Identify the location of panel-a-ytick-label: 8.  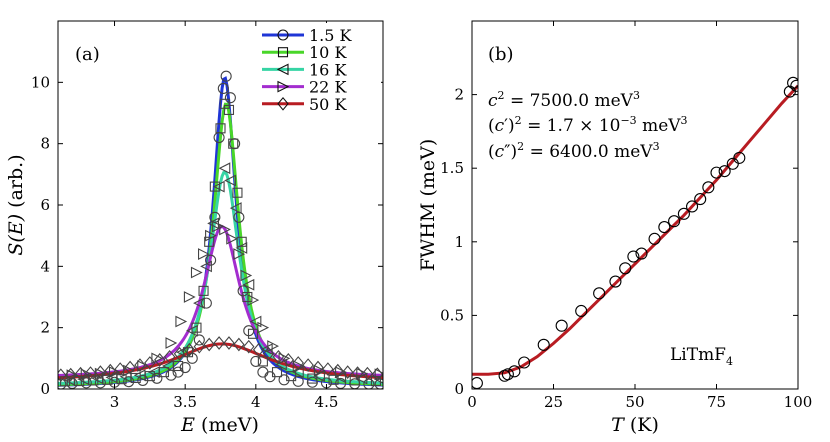
(45, 144).